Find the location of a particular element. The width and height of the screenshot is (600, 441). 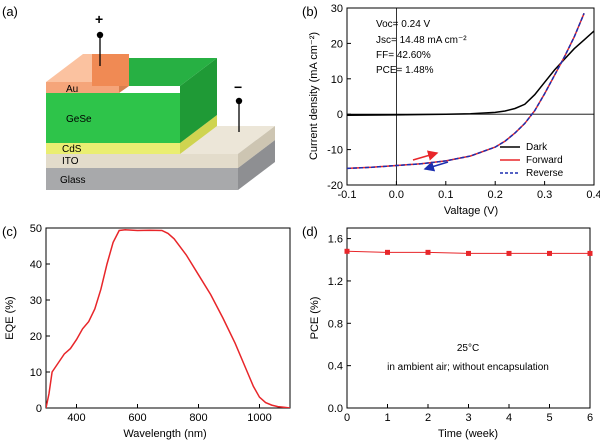

pce-ylabel: PCE (%) is located at coordinates (315, 318).